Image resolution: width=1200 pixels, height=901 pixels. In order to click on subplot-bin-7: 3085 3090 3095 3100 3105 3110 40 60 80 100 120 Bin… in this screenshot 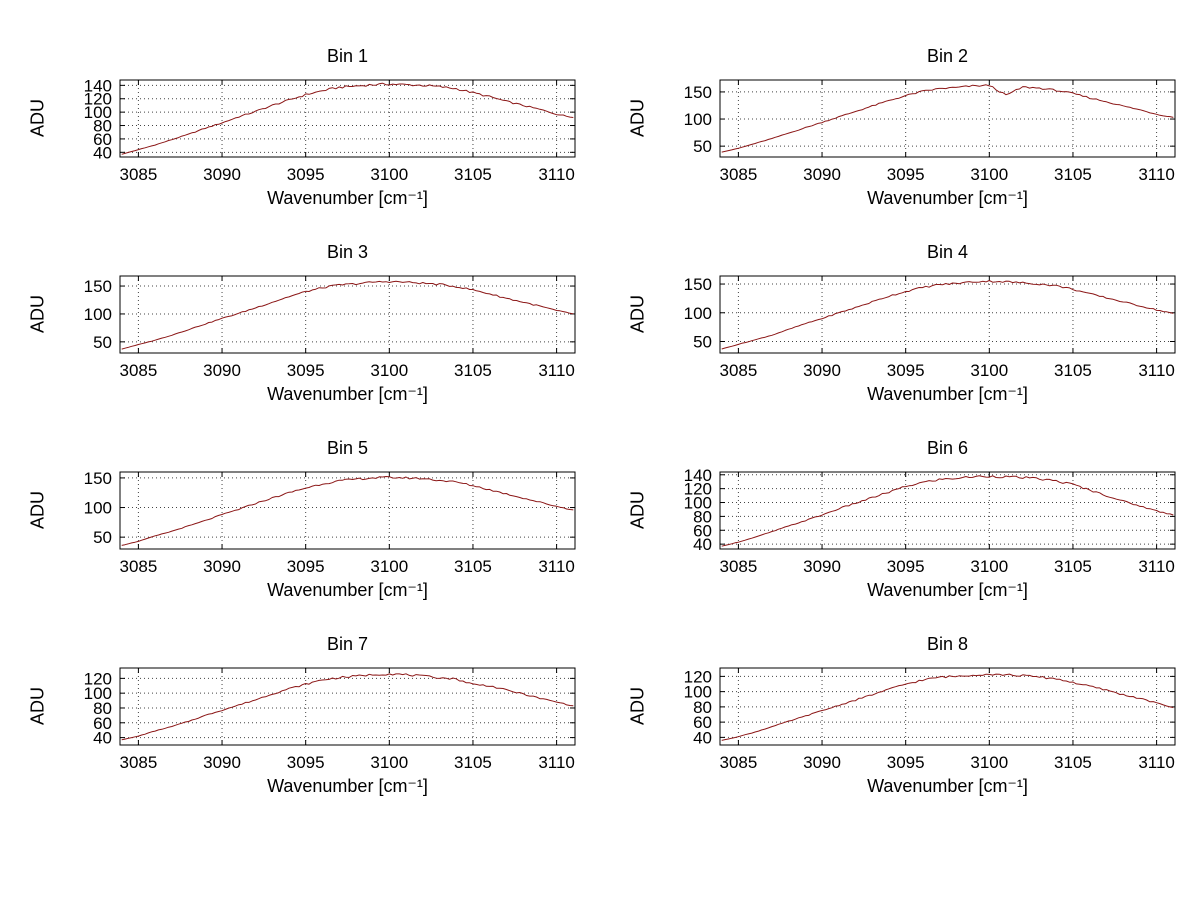, I will do `click(300, 730)`.